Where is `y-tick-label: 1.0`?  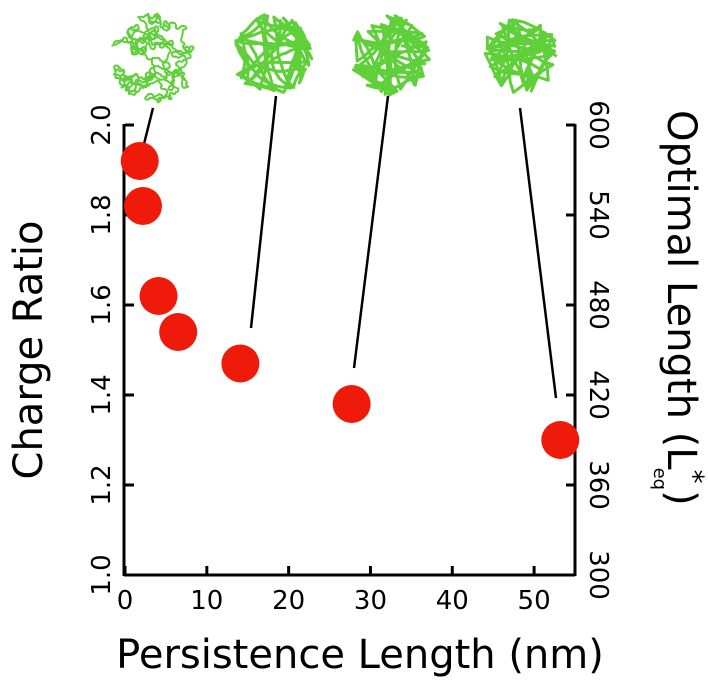
y-tick-label: 1.0 is located at coordinates (102, 574).